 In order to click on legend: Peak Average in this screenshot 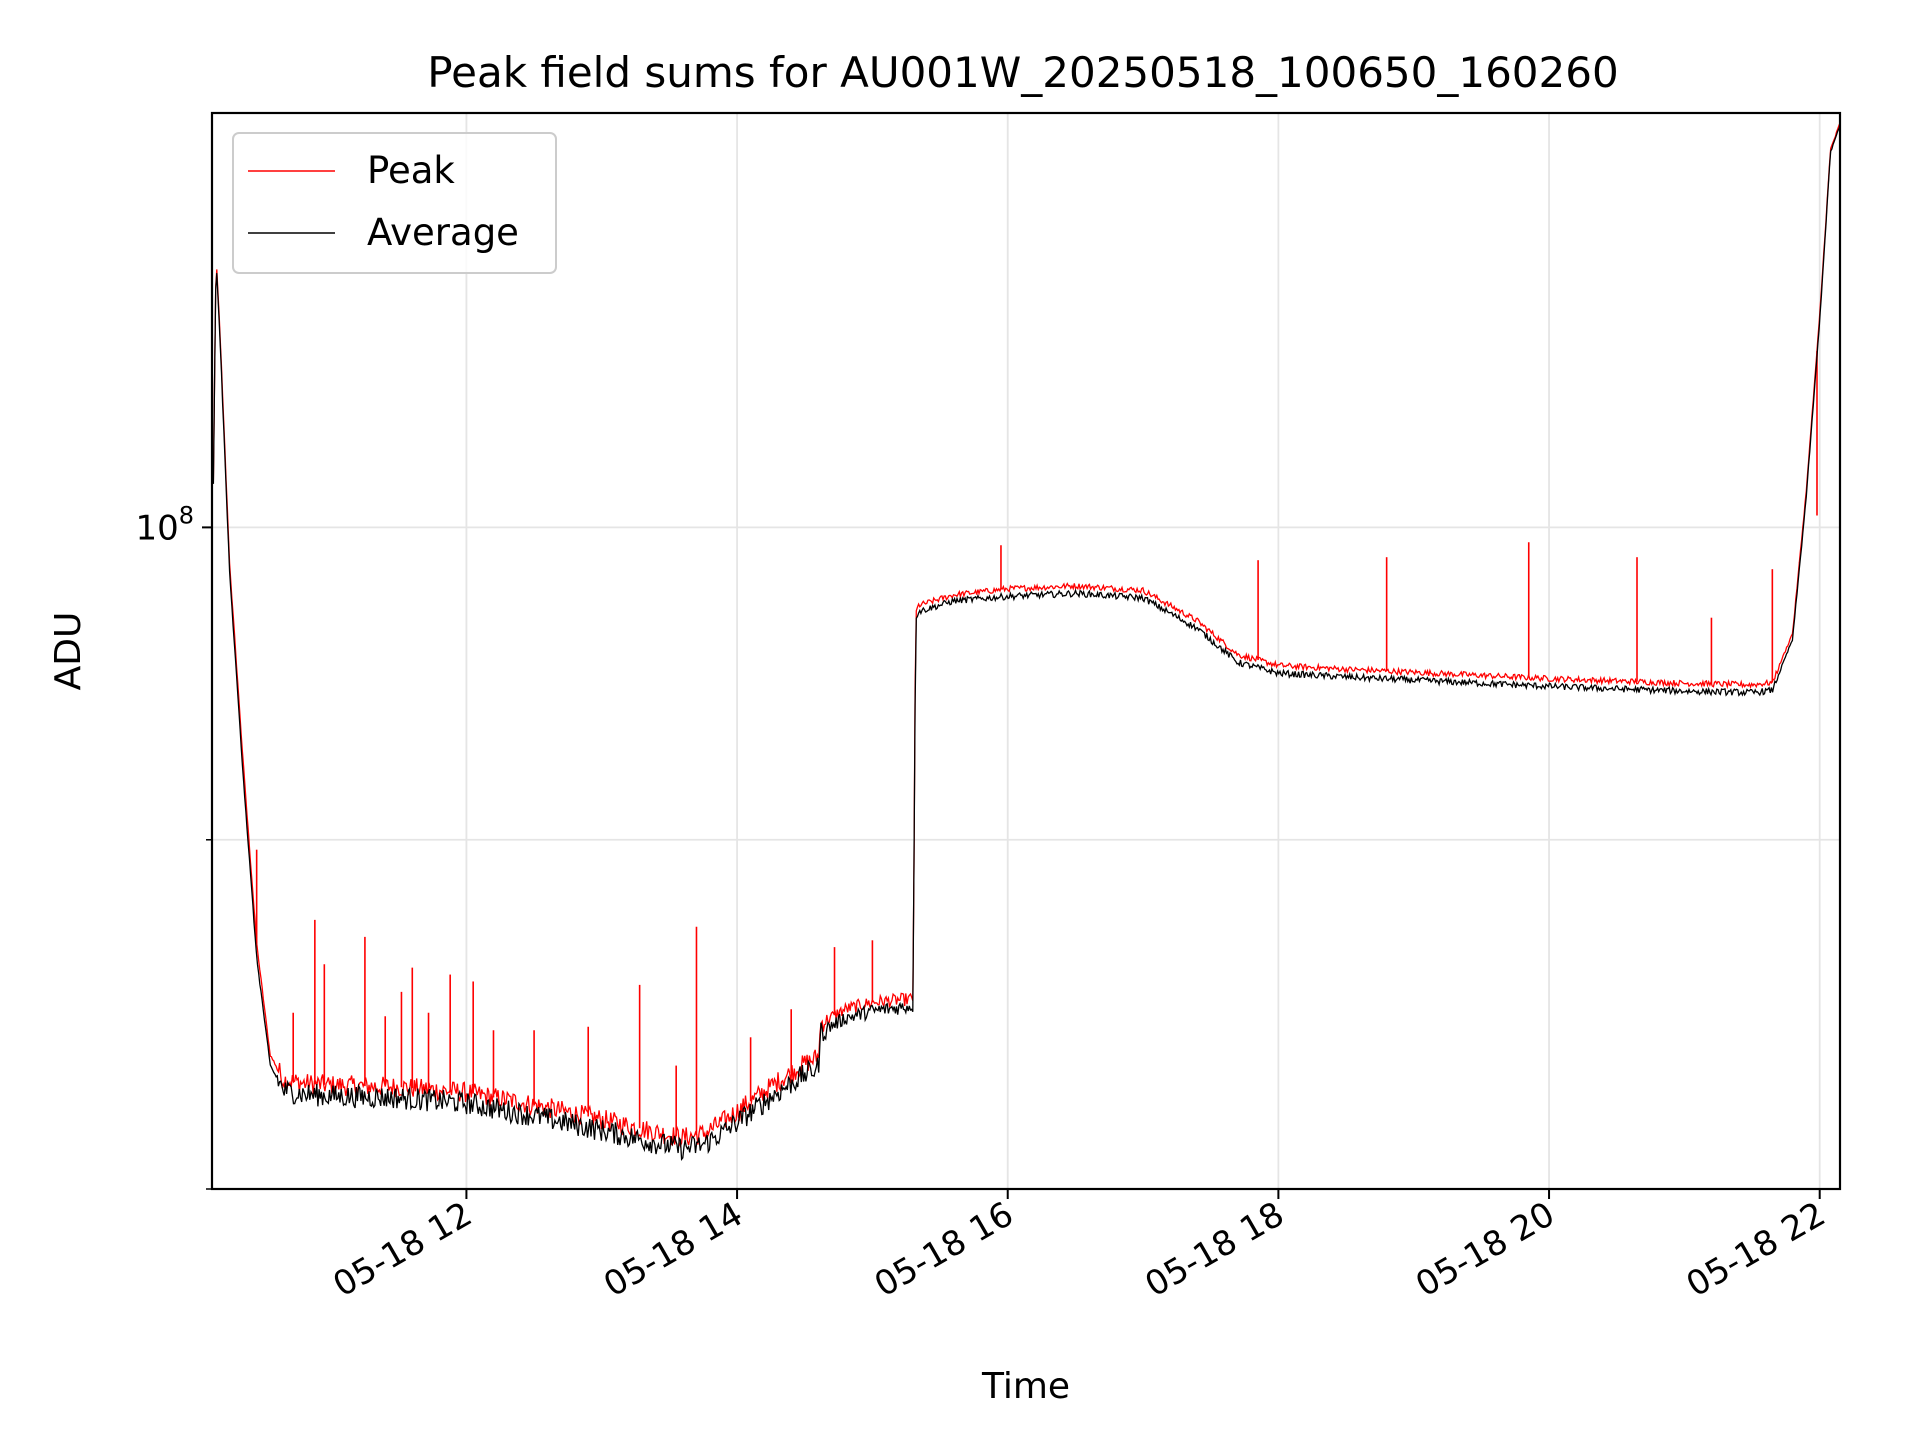, I will do `click(394, 203)`.